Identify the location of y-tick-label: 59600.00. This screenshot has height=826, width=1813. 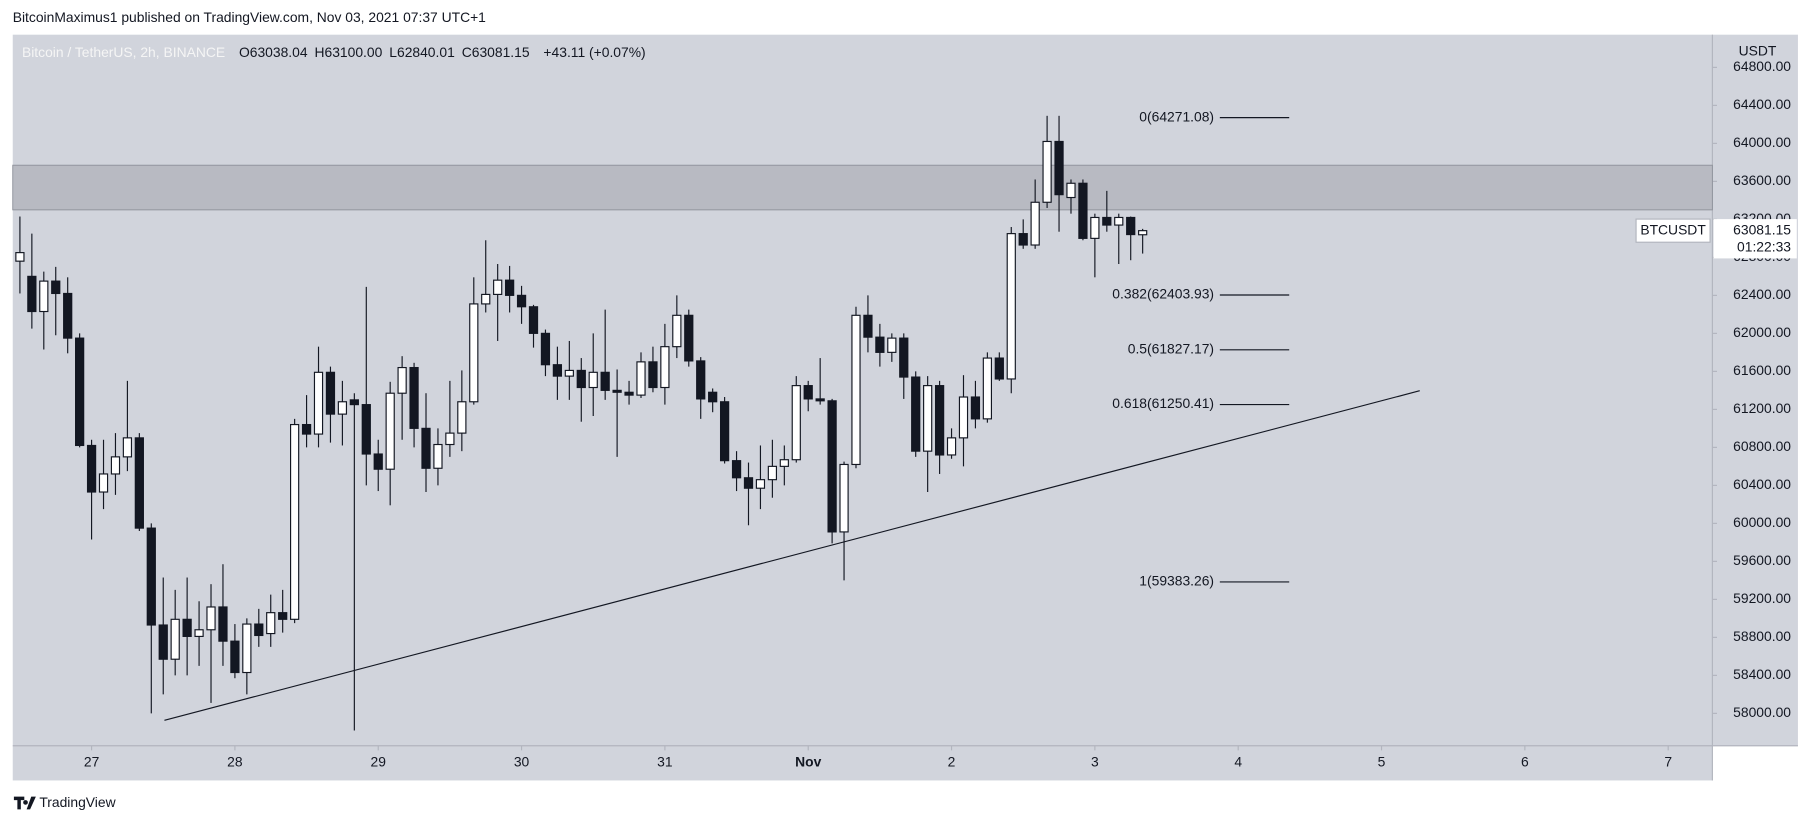
(1762, 560).